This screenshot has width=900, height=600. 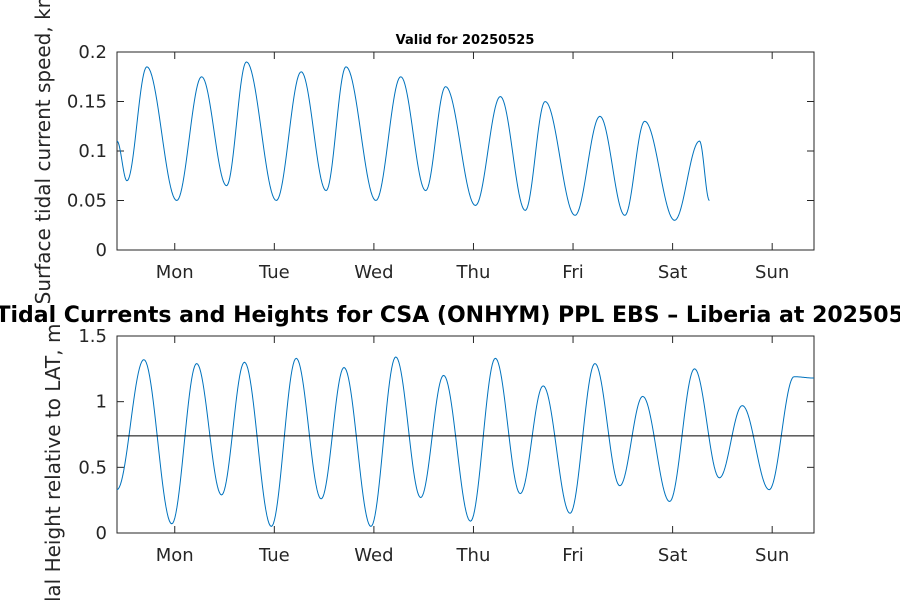 I want to click on bottom-x-tick-label: Tue, so click(x=274, y=555).